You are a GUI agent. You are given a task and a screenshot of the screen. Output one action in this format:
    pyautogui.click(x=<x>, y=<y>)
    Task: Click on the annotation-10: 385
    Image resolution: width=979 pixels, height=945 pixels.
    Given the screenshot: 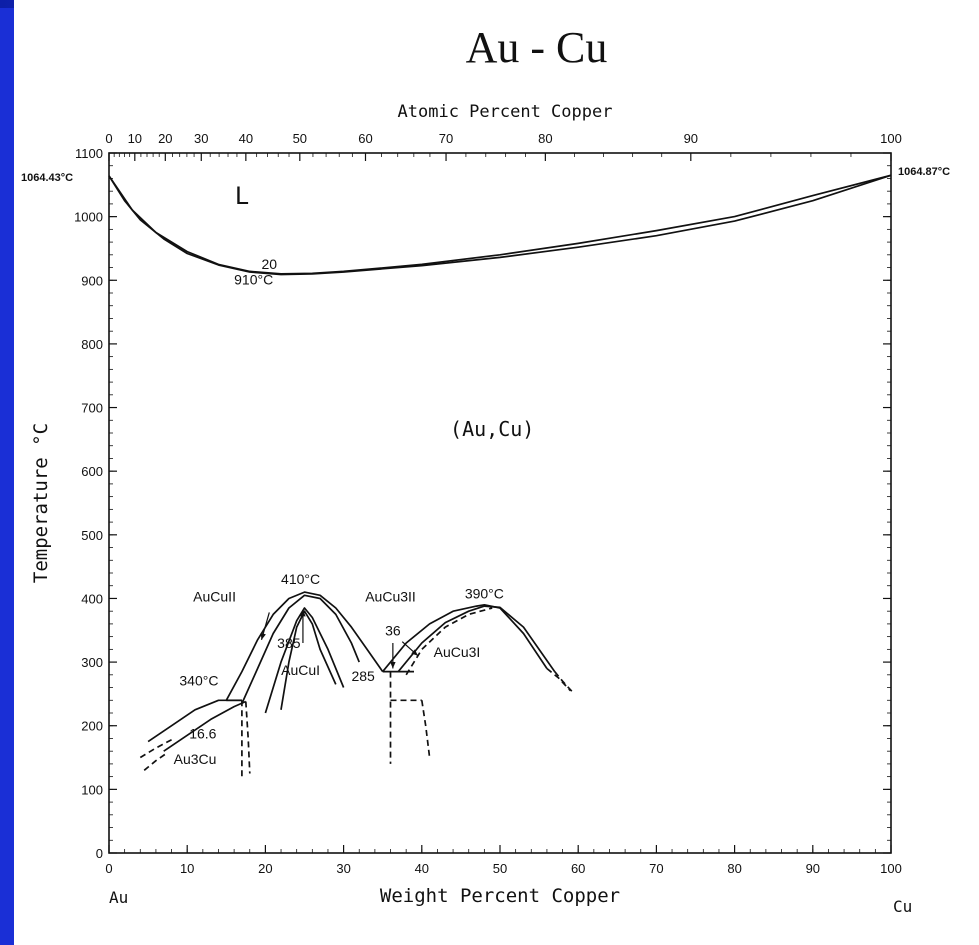 What is the action you would take?
    pyautogui.click(x=289, y=643)
    